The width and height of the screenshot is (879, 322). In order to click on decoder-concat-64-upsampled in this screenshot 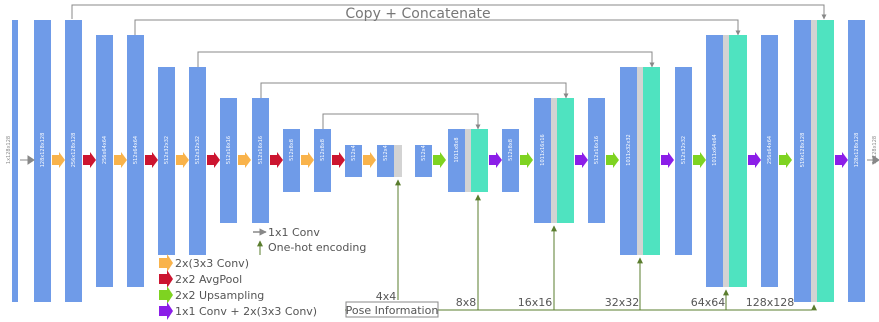, I will do `click(738, 161)`.